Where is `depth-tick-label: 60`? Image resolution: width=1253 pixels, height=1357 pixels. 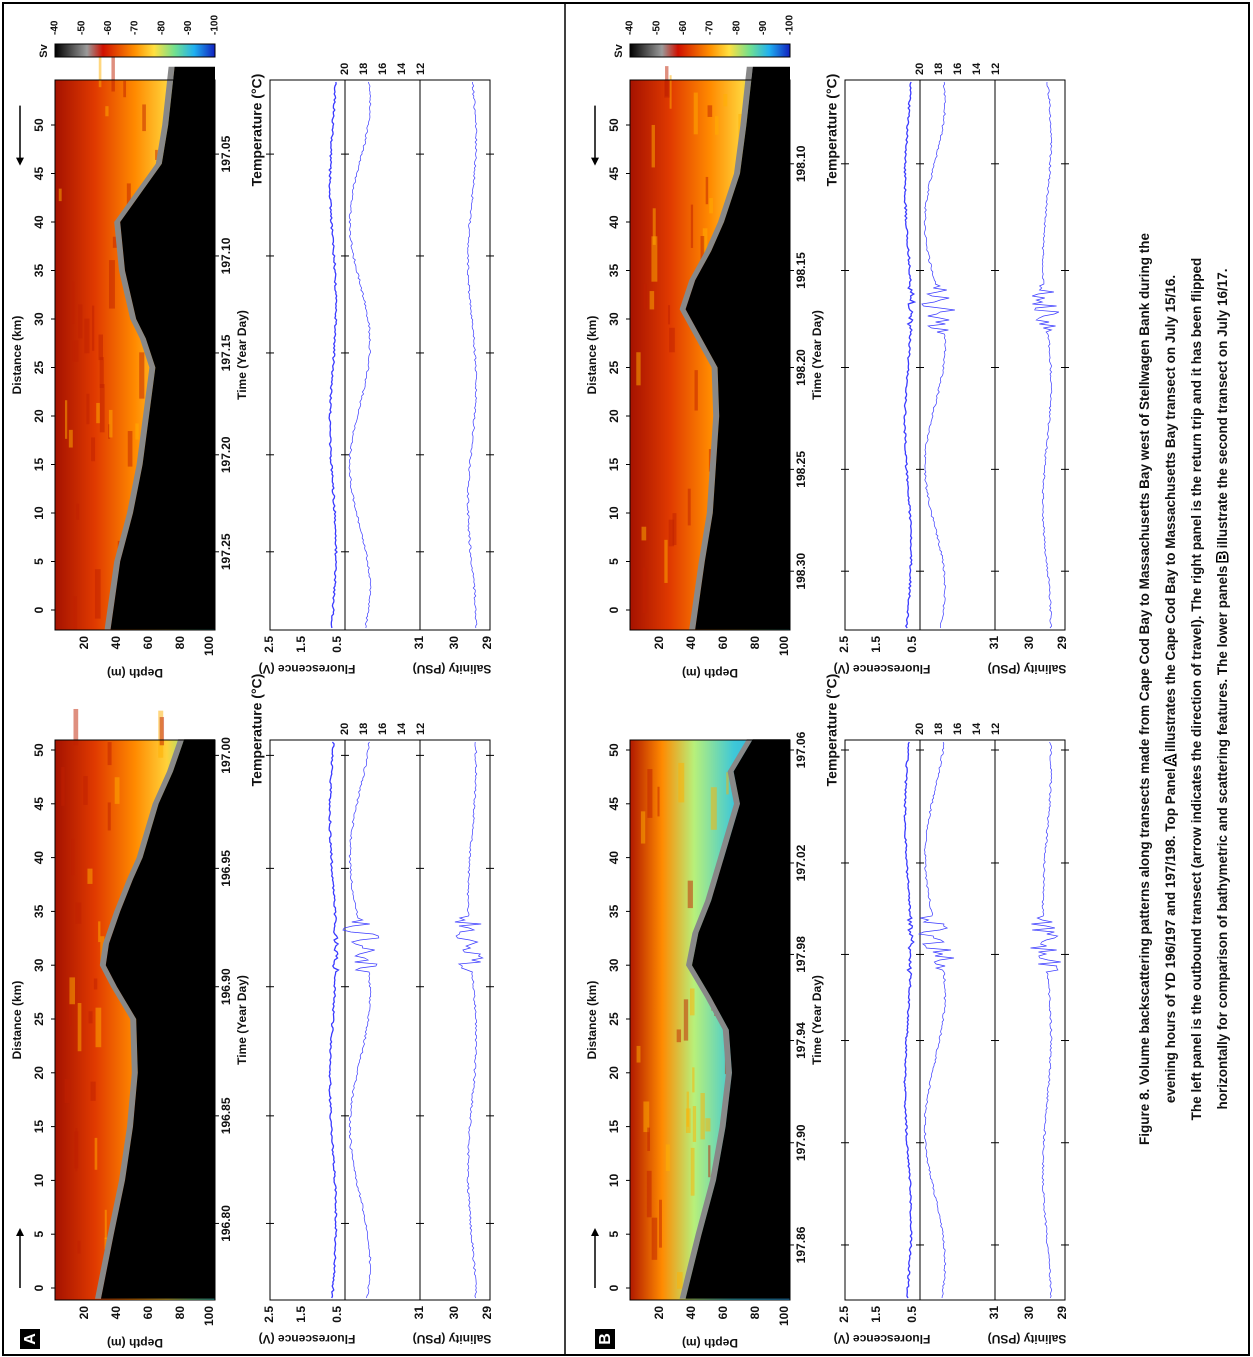
depth-tick-label: 60 is located at coordinates (723, 643).